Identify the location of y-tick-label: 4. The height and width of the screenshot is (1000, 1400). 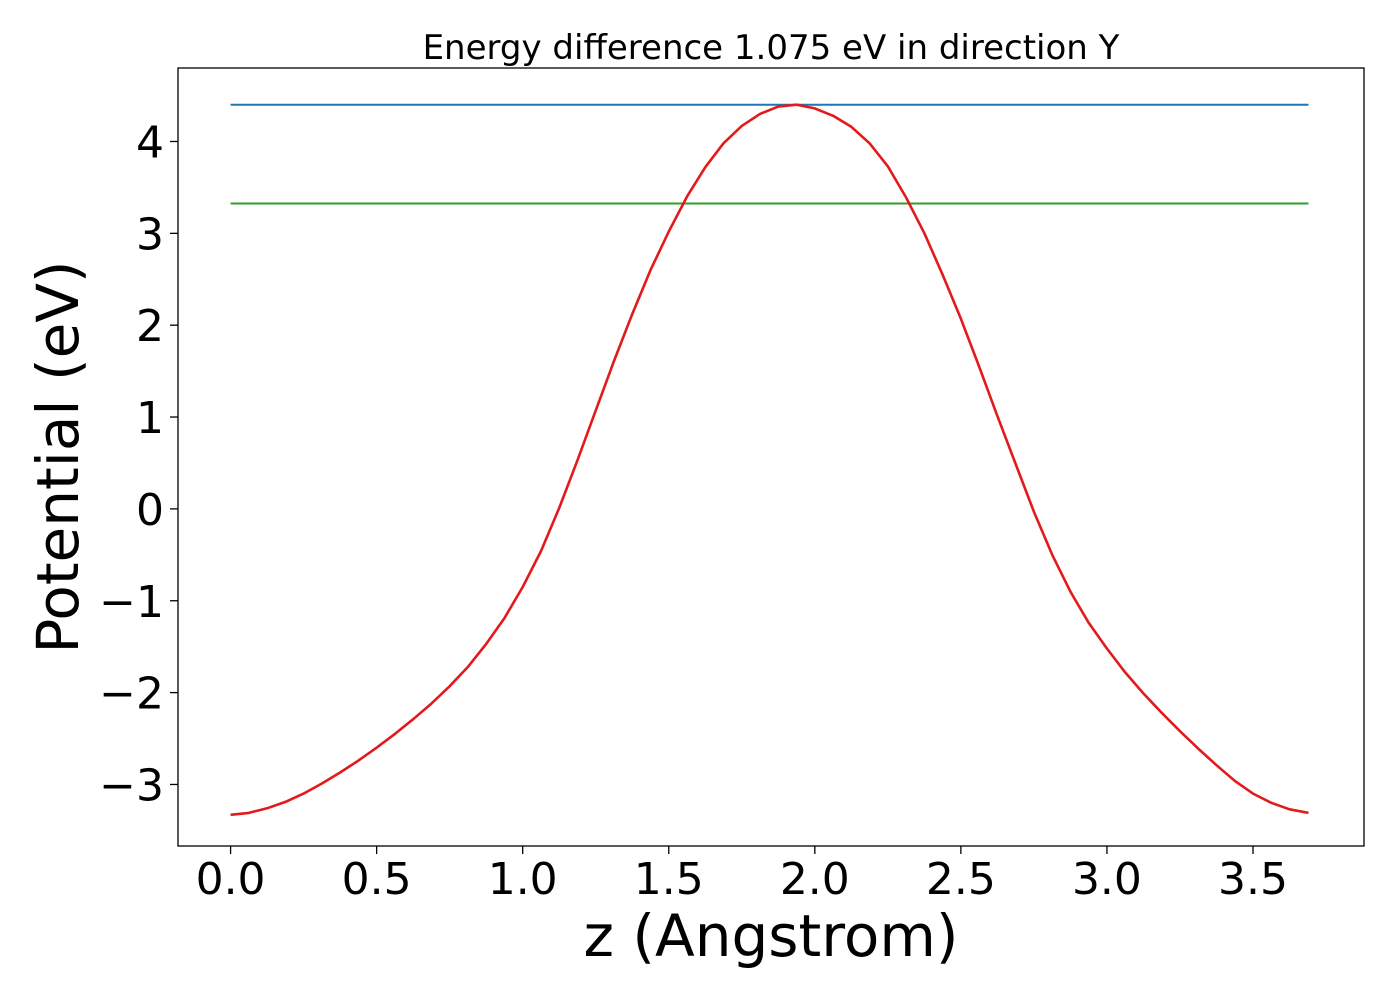
(150, 142).